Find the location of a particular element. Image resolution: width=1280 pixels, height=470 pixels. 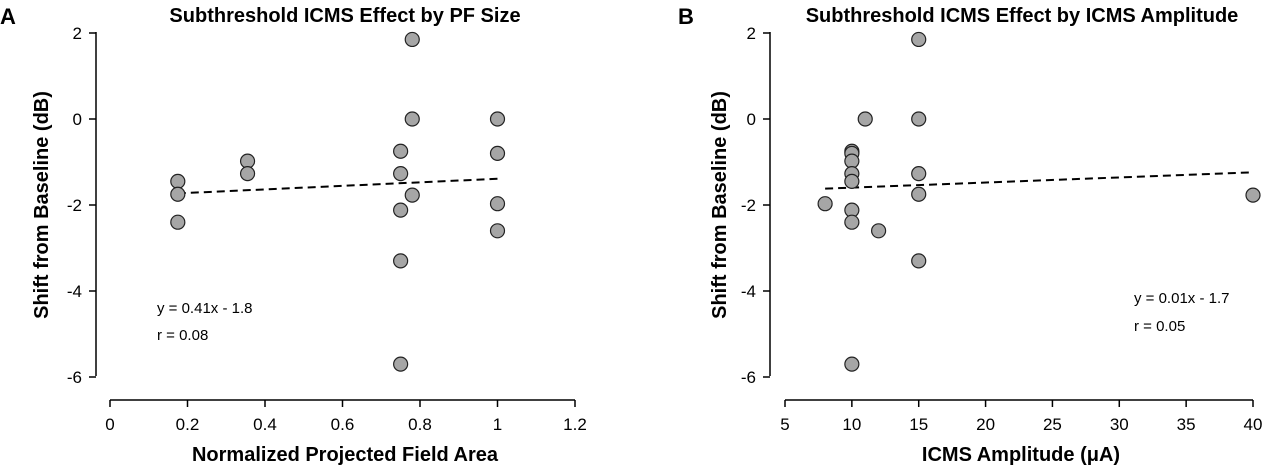

panel-letter: A is located at coordinates (8, 16).